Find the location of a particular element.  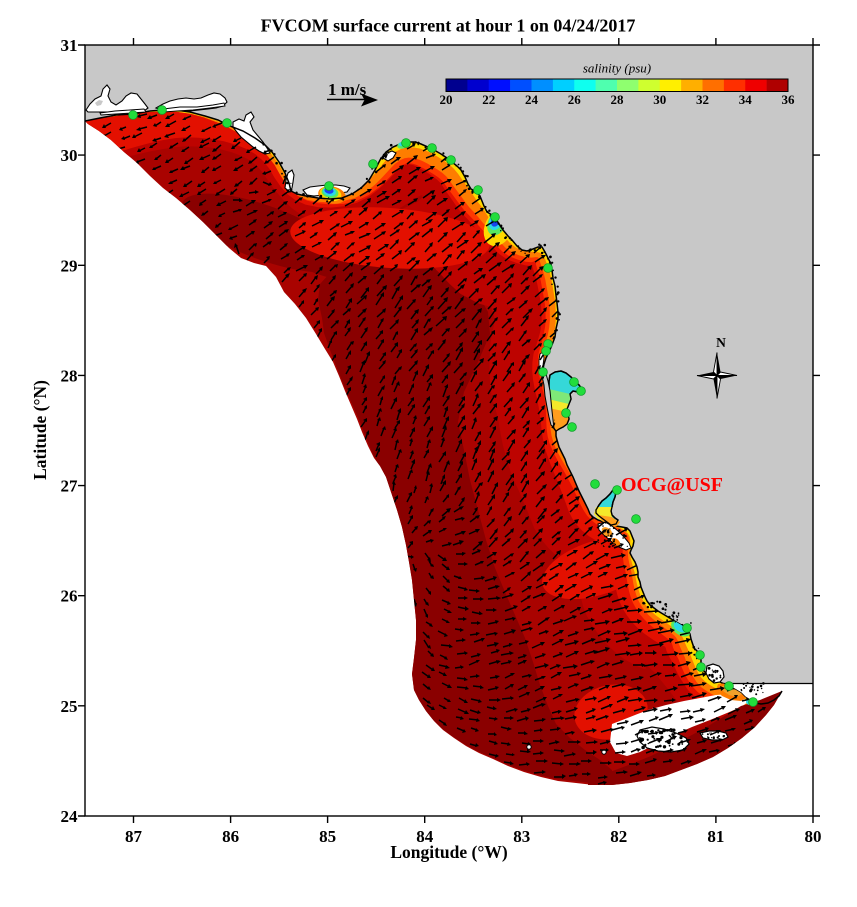

svg-text: 86 is located at coordinates (230, 836).